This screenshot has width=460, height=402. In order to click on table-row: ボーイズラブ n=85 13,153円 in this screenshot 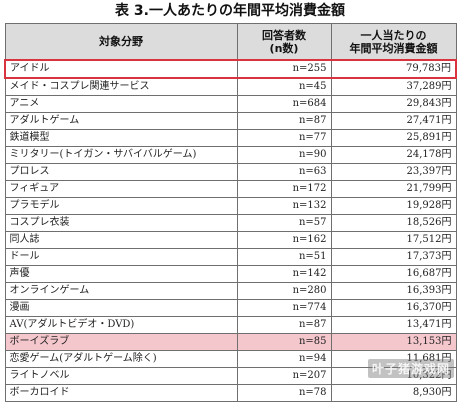, I will do `click(230, 342)`.